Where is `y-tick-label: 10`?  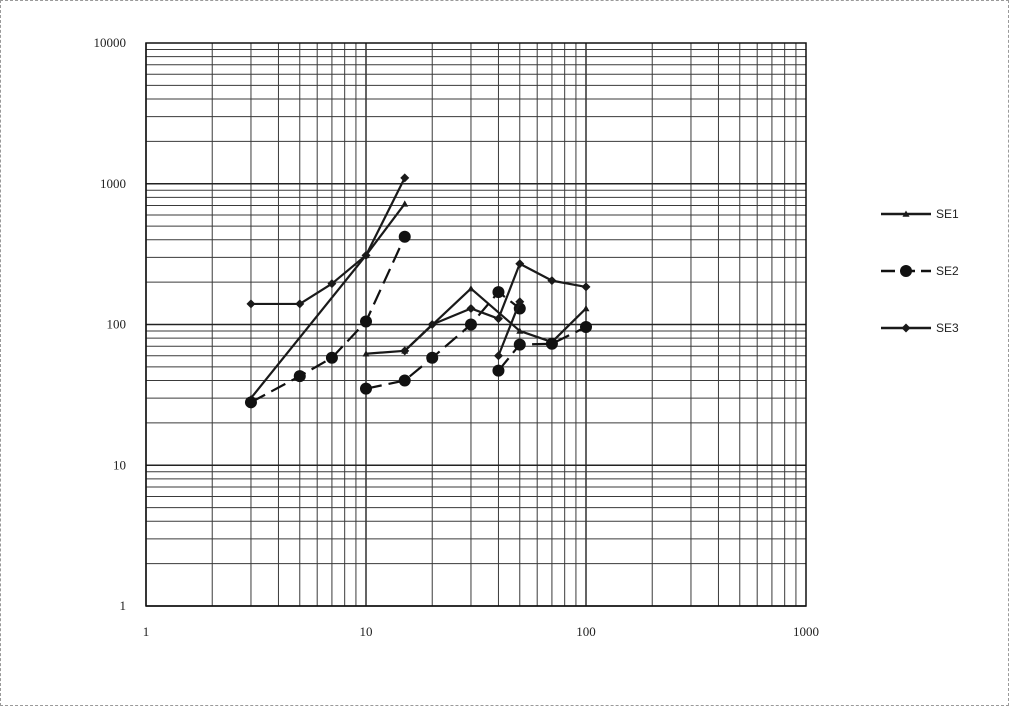 y-tick-label: 10 is located at coordinates (119, 464).